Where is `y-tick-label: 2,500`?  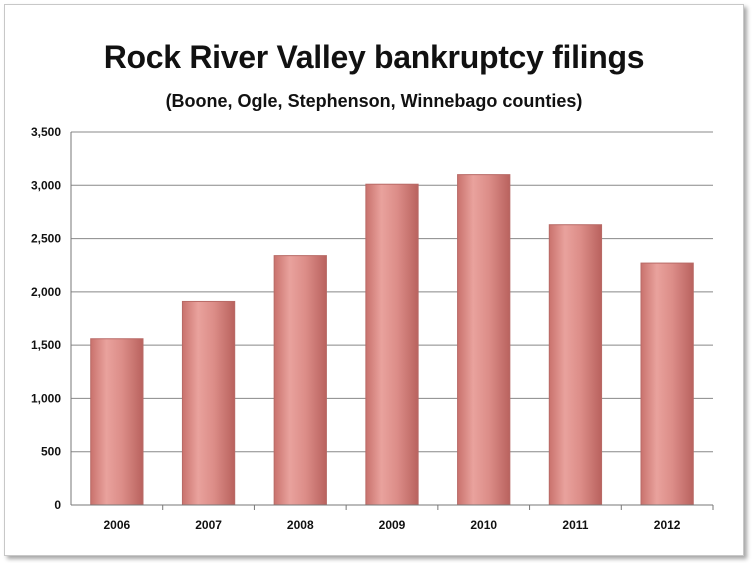 y-tick-label: 2,500 is located at coordinates (46, 239).